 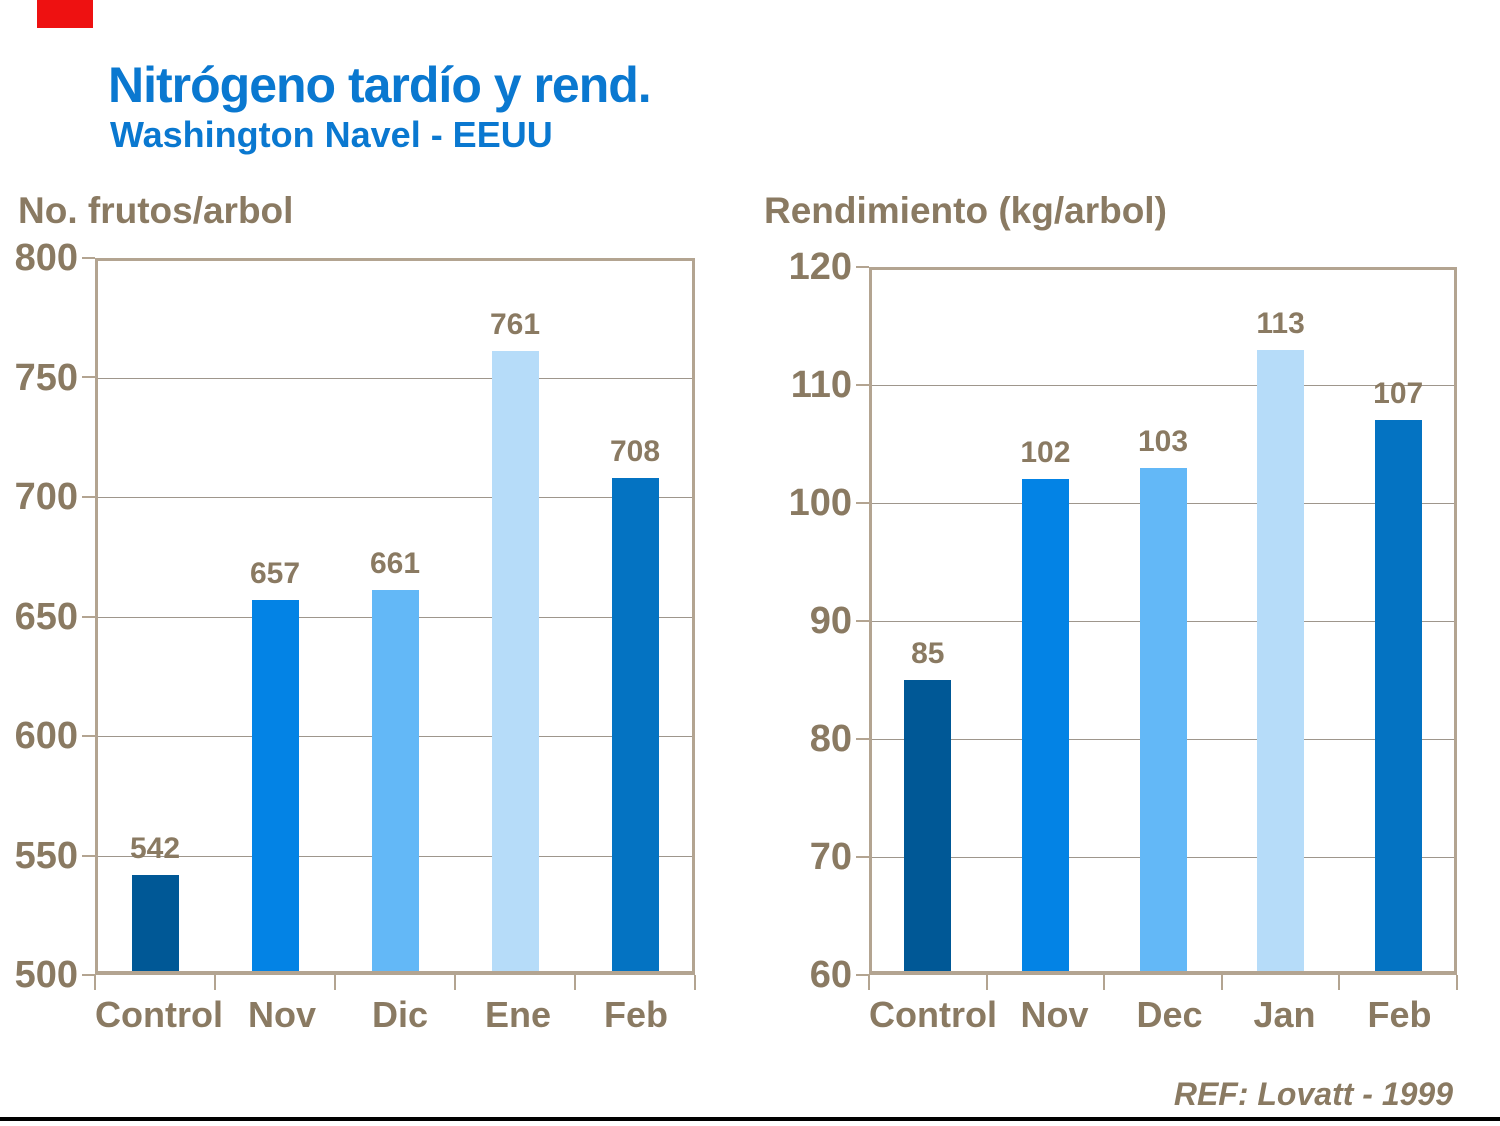 I want to click on x-axis-label-jan: Jan, so click(x=1284, y=1014).